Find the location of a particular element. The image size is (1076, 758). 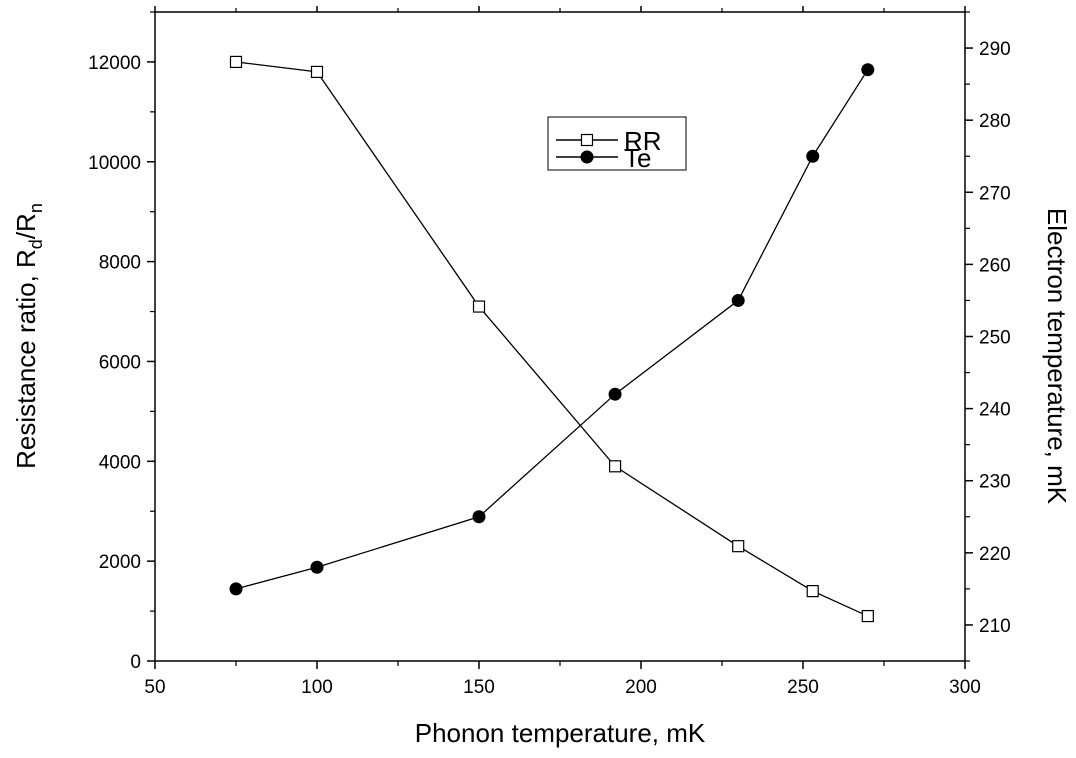

legend-label-rr: RR is located at coordinates (643, 141).